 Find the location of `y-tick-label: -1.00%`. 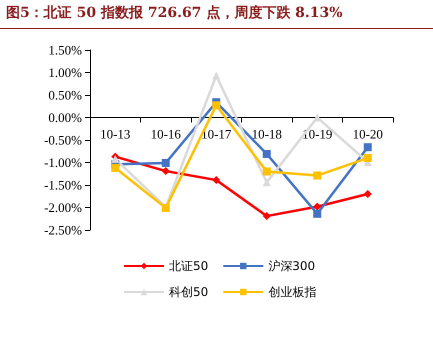

y-tick-label: -1.00% is located at coordinates (63, 162).